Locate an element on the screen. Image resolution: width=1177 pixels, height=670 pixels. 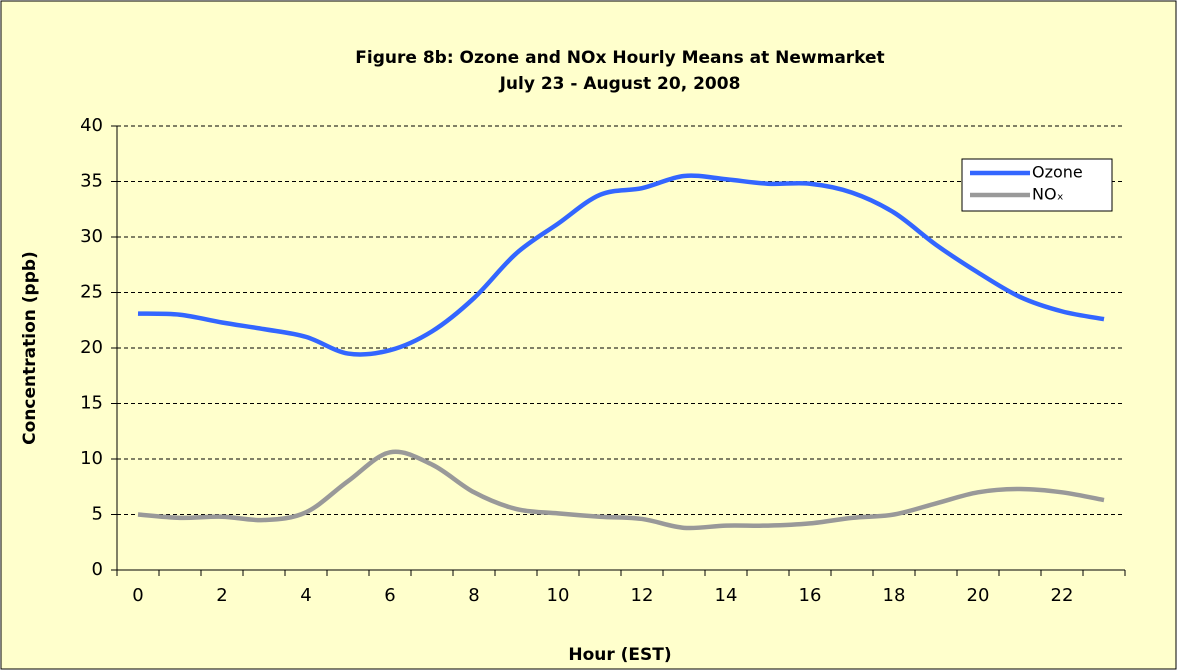
y-tick-label: 15 is located at coordinates (91, 403).